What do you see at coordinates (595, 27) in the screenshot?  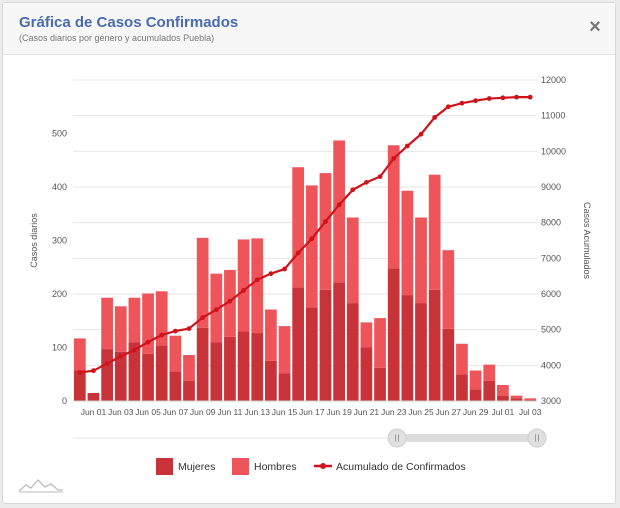 I see `close-icon: ×` at bounding box center [595, 27].